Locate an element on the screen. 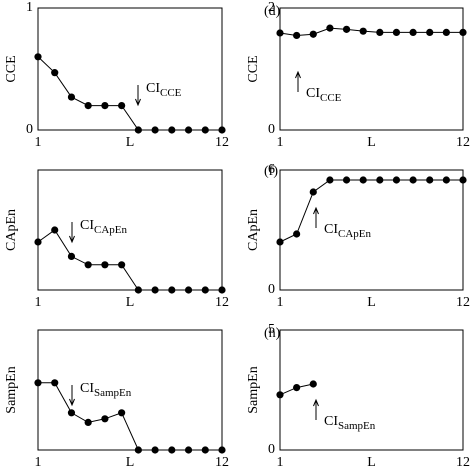 The width and height of the screenshot is (474, 474). y-tick-label: 6 is located at coordinates (271, 169).